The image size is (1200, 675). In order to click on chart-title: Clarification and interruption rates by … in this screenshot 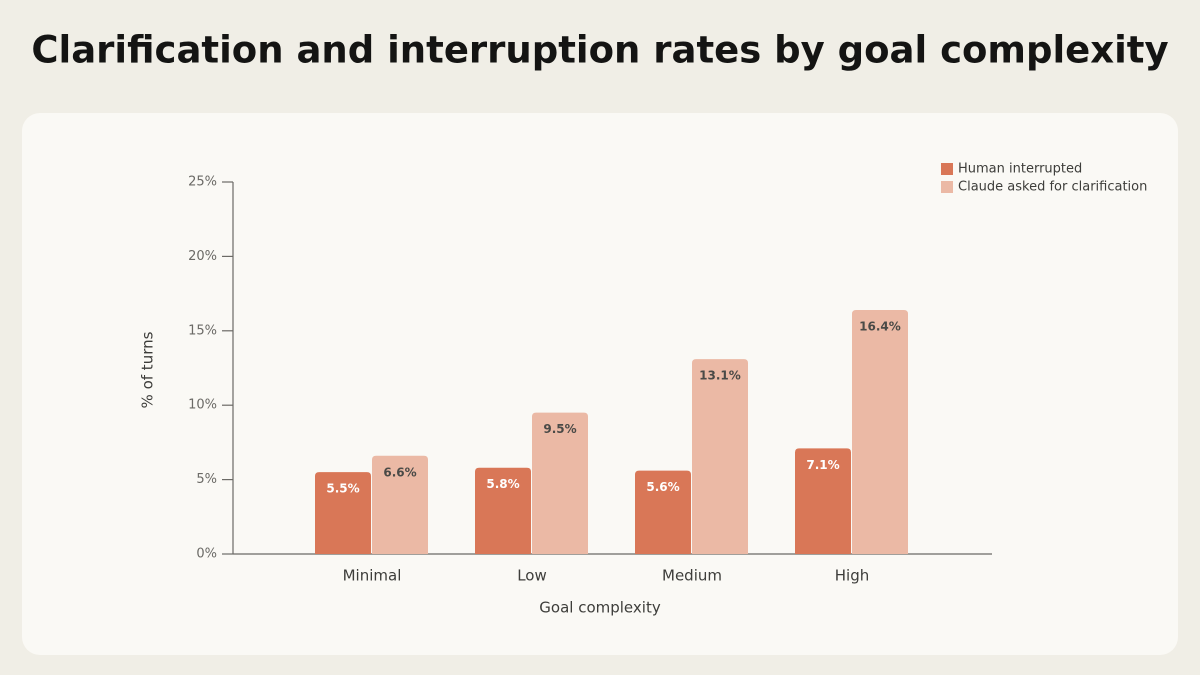, I will do `click(599, 50)`.